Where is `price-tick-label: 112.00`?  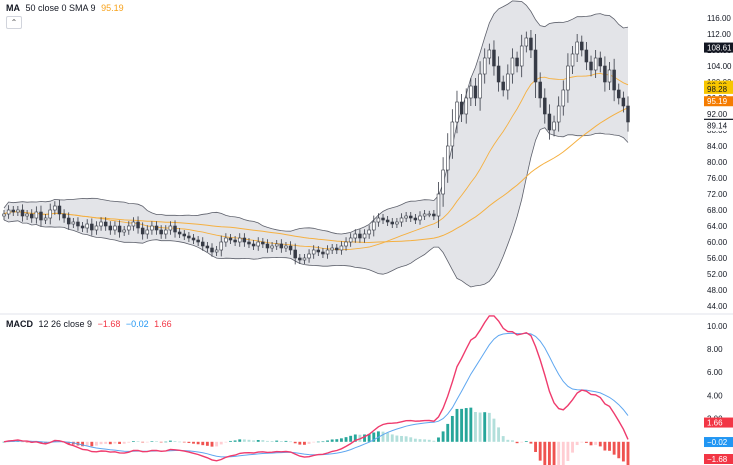
price-tick-label: 112.00 is located at coordinates (719, 34).